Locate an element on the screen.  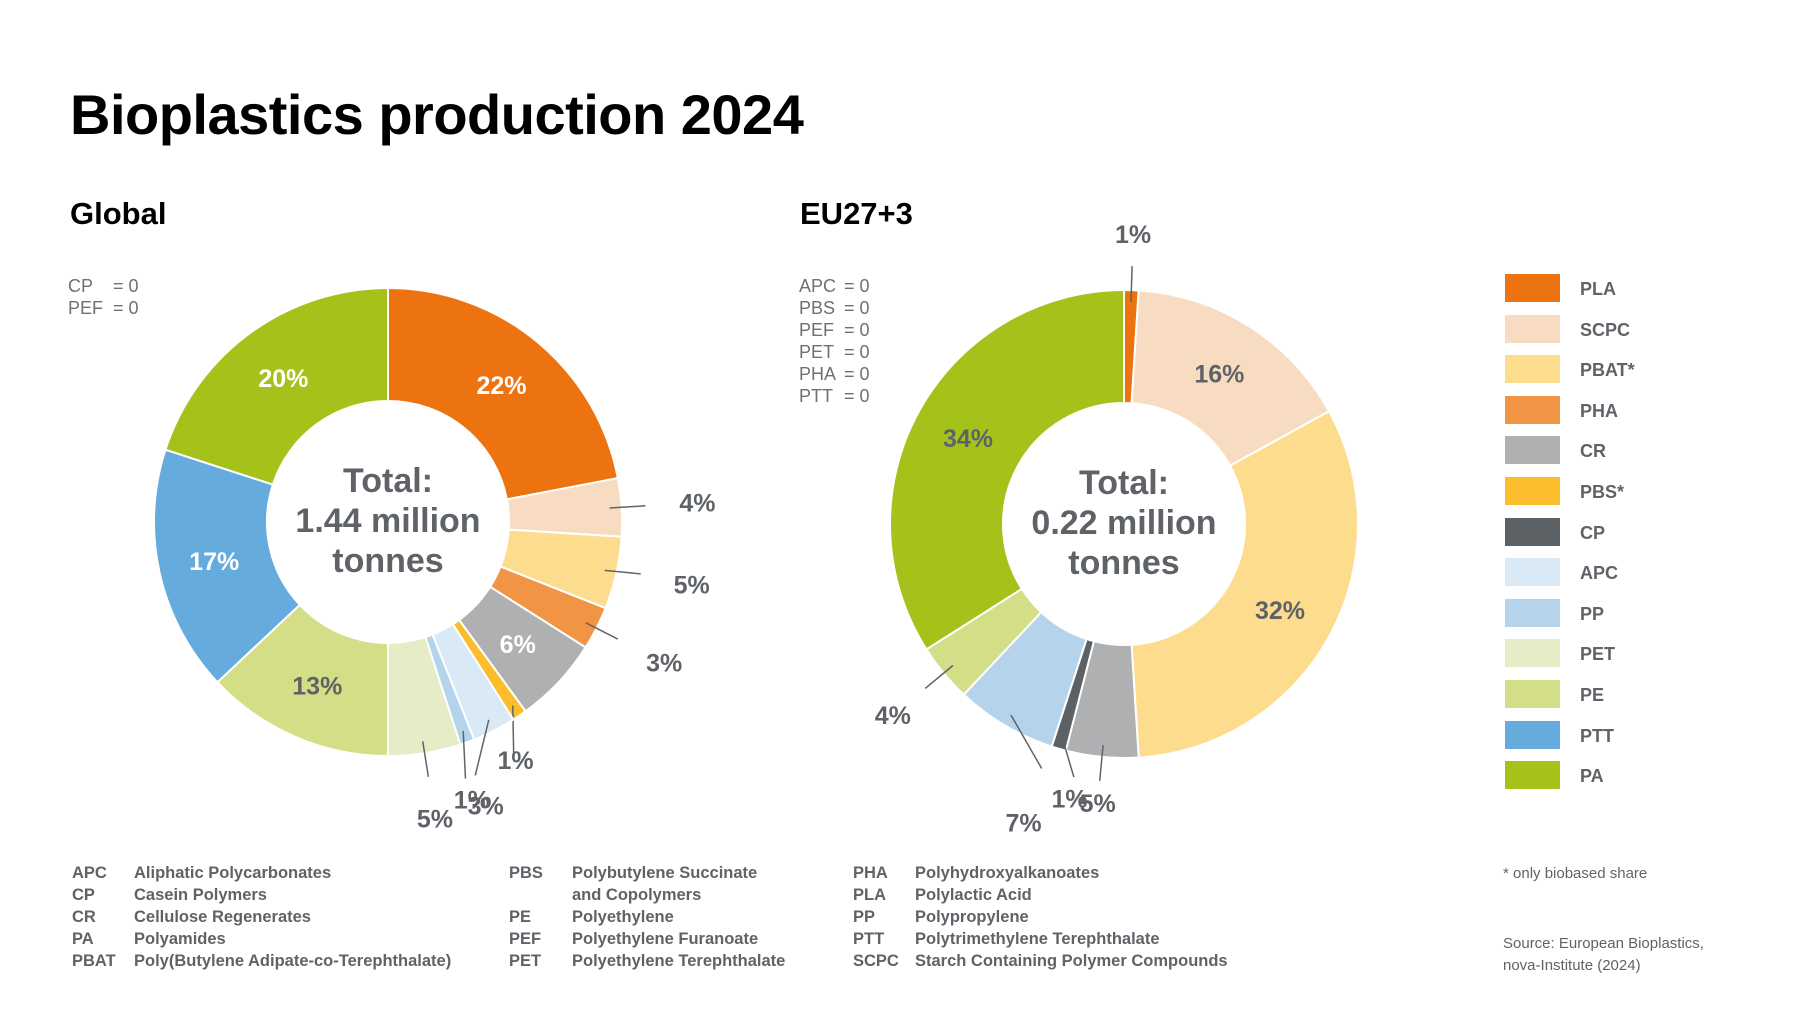
abbreviation-name: Polyethylene Terephthalate is located at coordinates (679, 961).